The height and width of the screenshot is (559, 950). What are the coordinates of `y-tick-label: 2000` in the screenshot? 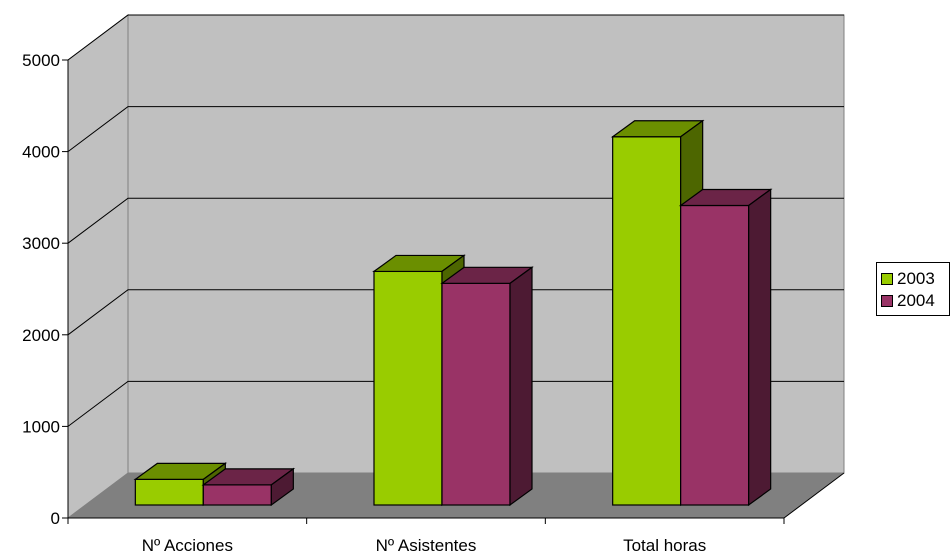 It's located at (41, 335).